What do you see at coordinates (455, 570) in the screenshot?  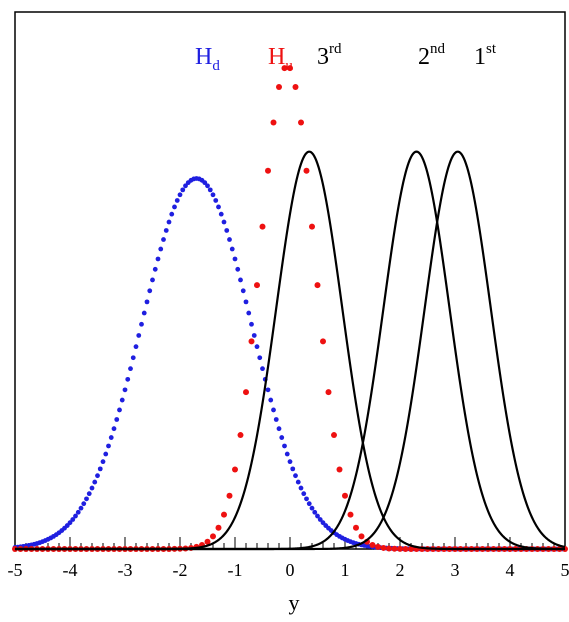 I see `x-tick-label: 3` at bounding box center [455, 570].